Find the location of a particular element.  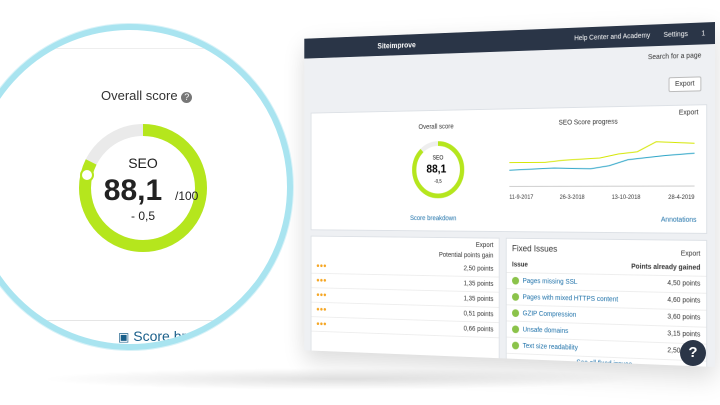

magnifier-change: - 0,5 is located at coordinates (143, 216).